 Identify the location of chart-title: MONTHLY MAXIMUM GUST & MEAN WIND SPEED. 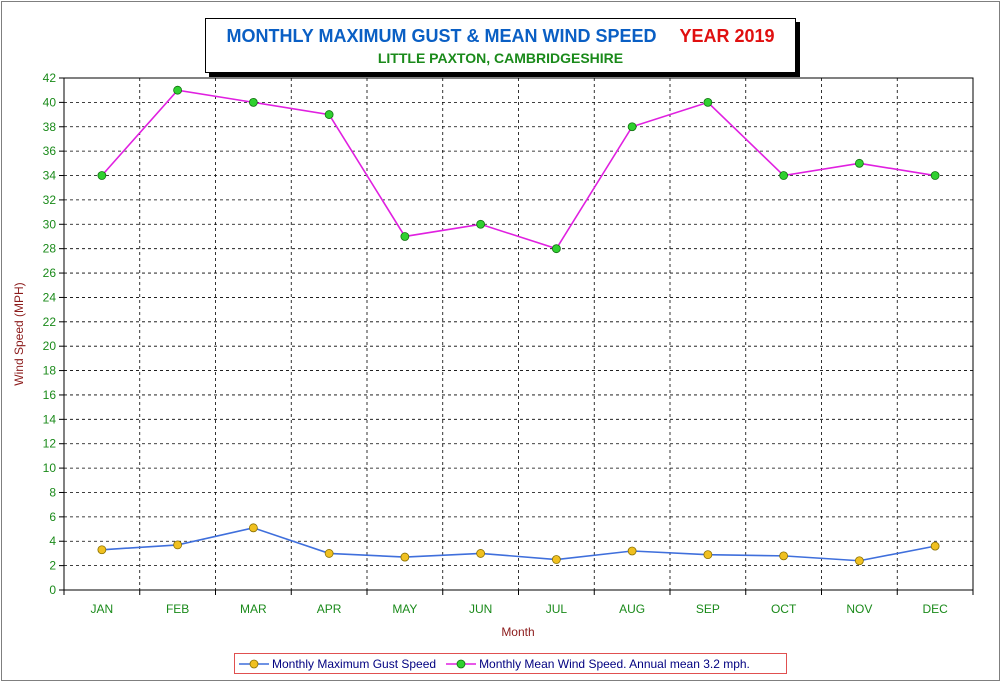
(441, 36).